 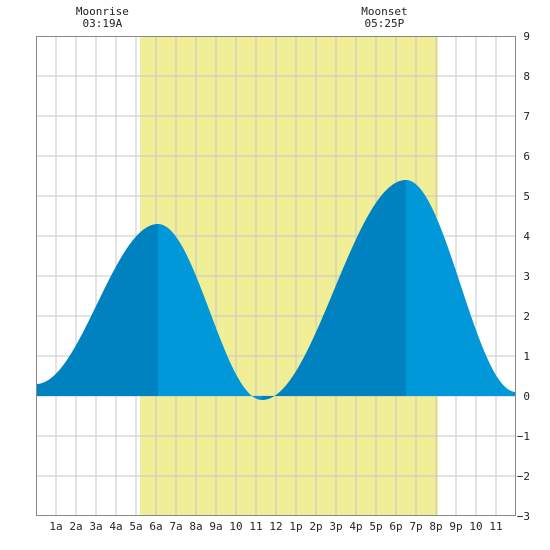 What do you see at coordinates (315, 526) in the screenshot?
I see `x-tick-label: 2p` at bounding box center [315, 526].